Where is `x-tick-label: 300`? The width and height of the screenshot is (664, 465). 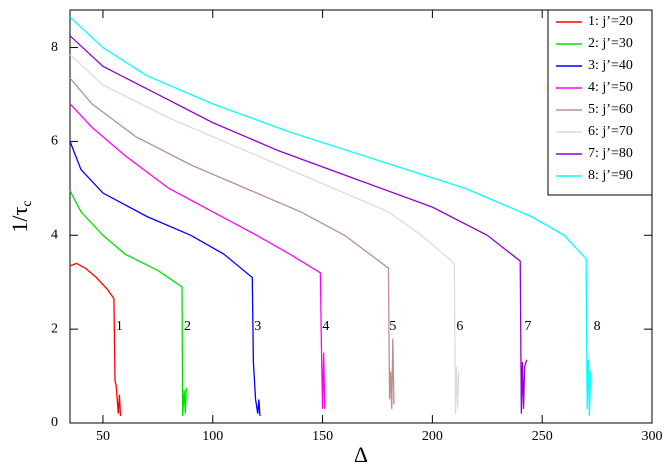
x-tick-label: 300 is located at coordinates (652, 436).